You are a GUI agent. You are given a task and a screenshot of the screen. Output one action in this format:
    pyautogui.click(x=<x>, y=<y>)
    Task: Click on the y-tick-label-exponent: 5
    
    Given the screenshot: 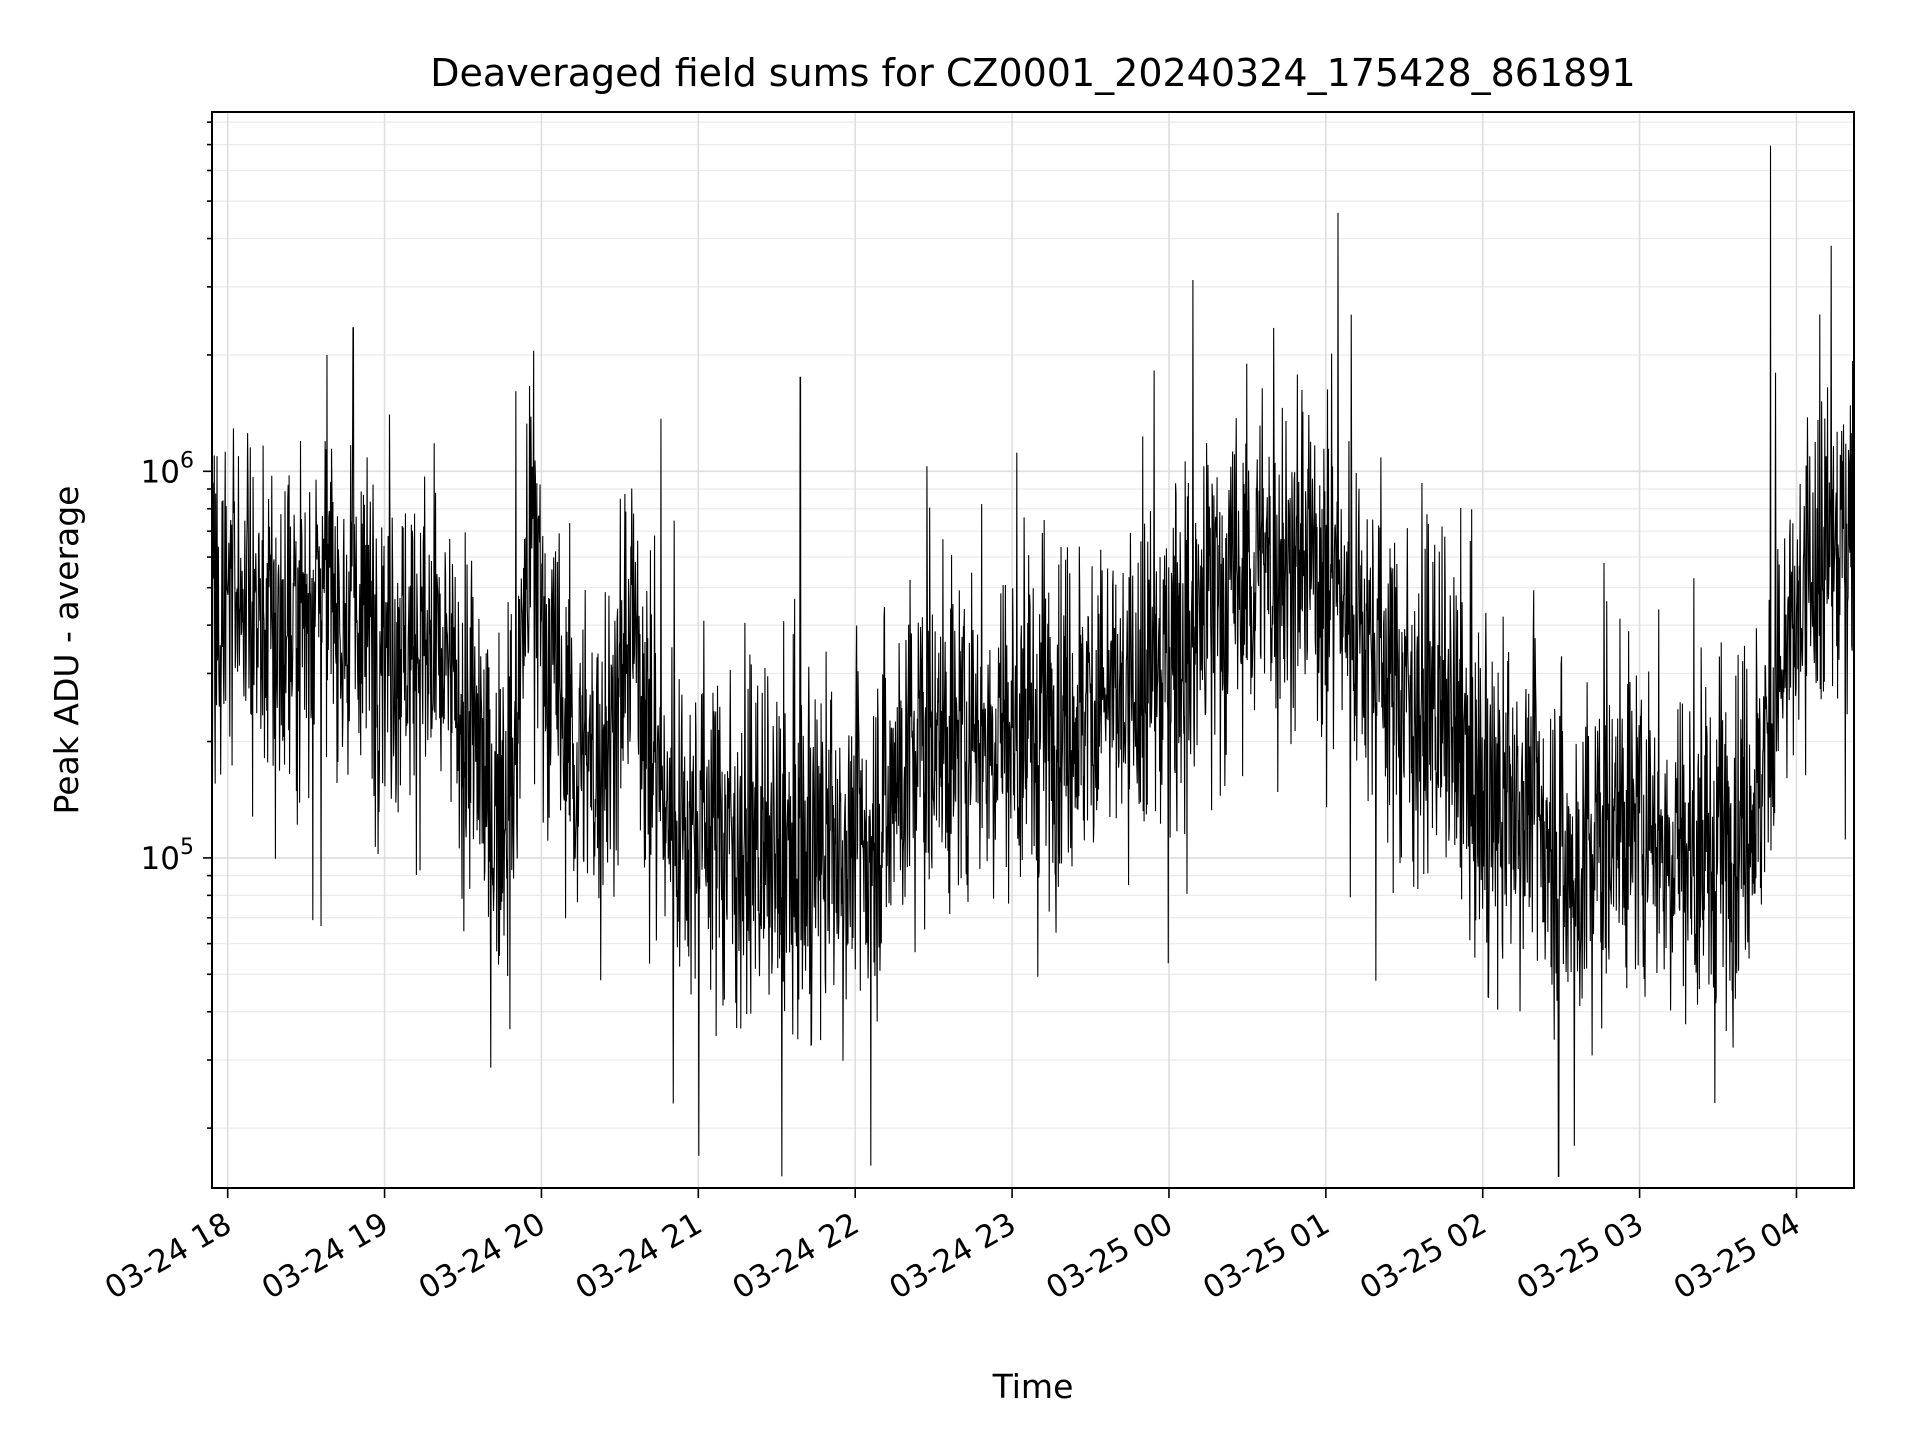 What is the action you would take?
    pyautogui.click(x=187, y=847)
    